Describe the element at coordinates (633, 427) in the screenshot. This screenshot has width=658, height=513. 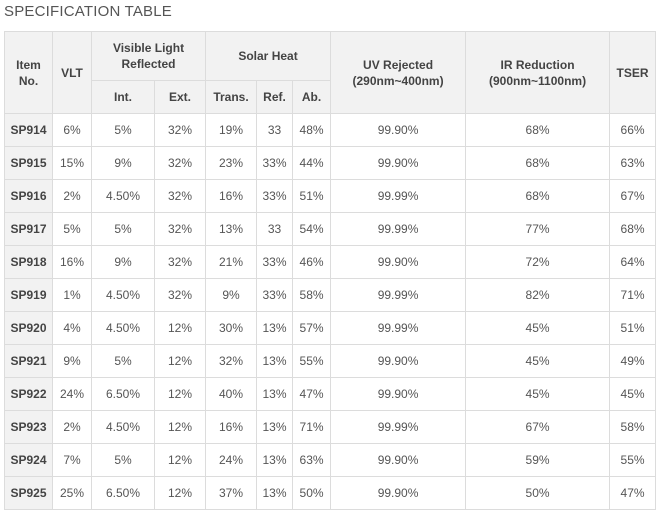
I see `cell-tser: 58%` at that location.